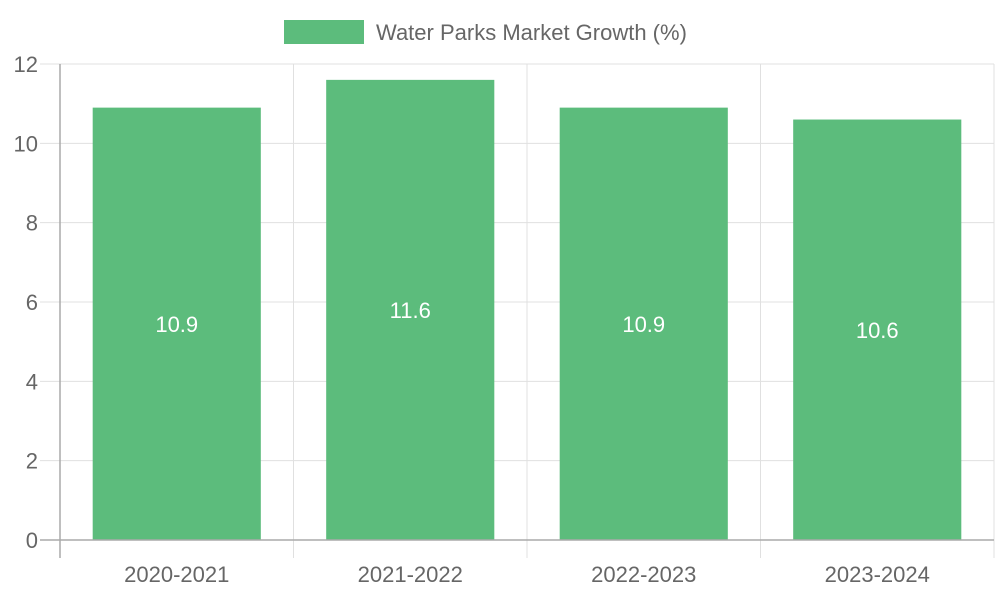 The height and width of the screenshot is (605, 1000). I want to click on x-tick-label: 2021-2022, so click(410, 574).